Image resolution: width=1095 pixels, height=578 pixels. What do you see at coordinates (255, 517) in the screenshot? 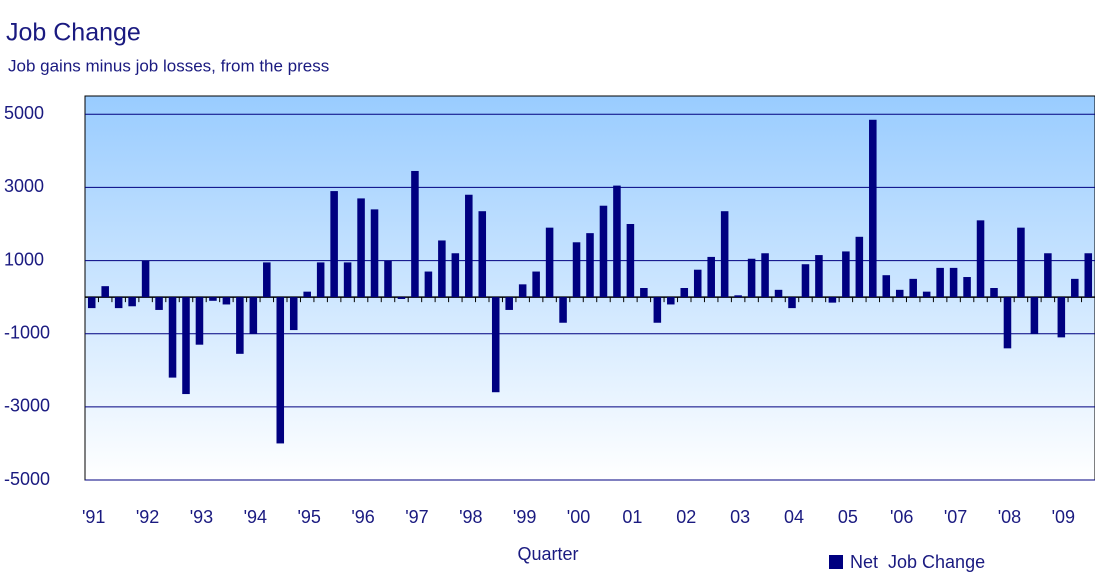
I see `x-tick-label: '94` at bounding box center [255, 517].